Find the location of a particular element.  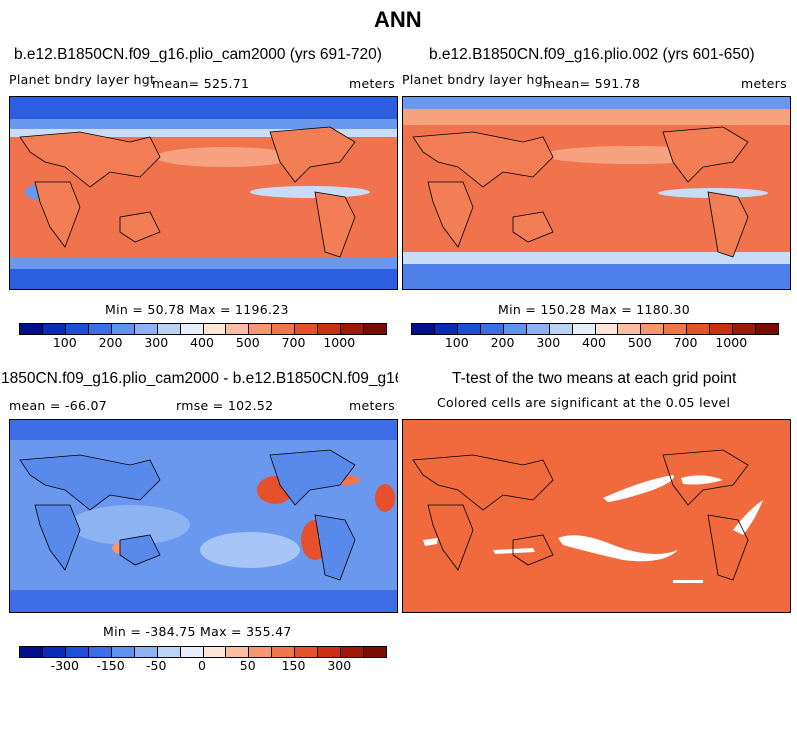

panel2-map is located at coordinates (596, 193).